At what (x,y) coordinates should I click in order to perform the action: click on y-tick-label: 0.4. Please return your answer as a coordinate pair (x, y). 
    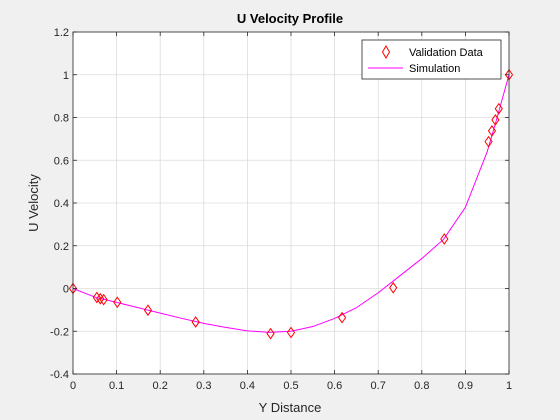
    Looking at the image, I should click on (61, 204).